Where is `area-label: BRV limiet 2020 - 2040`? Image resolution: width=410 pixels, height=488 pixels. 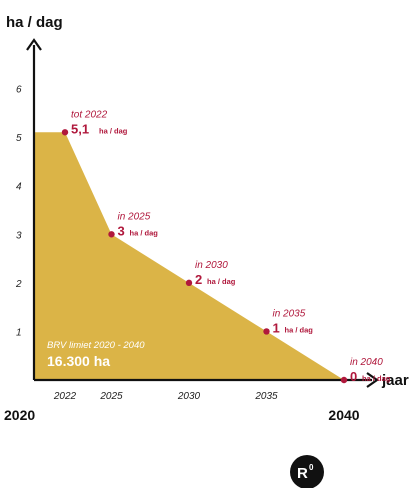 area-label: BRV limiet 2020 - 2040 is located at coordinates (96, 345).